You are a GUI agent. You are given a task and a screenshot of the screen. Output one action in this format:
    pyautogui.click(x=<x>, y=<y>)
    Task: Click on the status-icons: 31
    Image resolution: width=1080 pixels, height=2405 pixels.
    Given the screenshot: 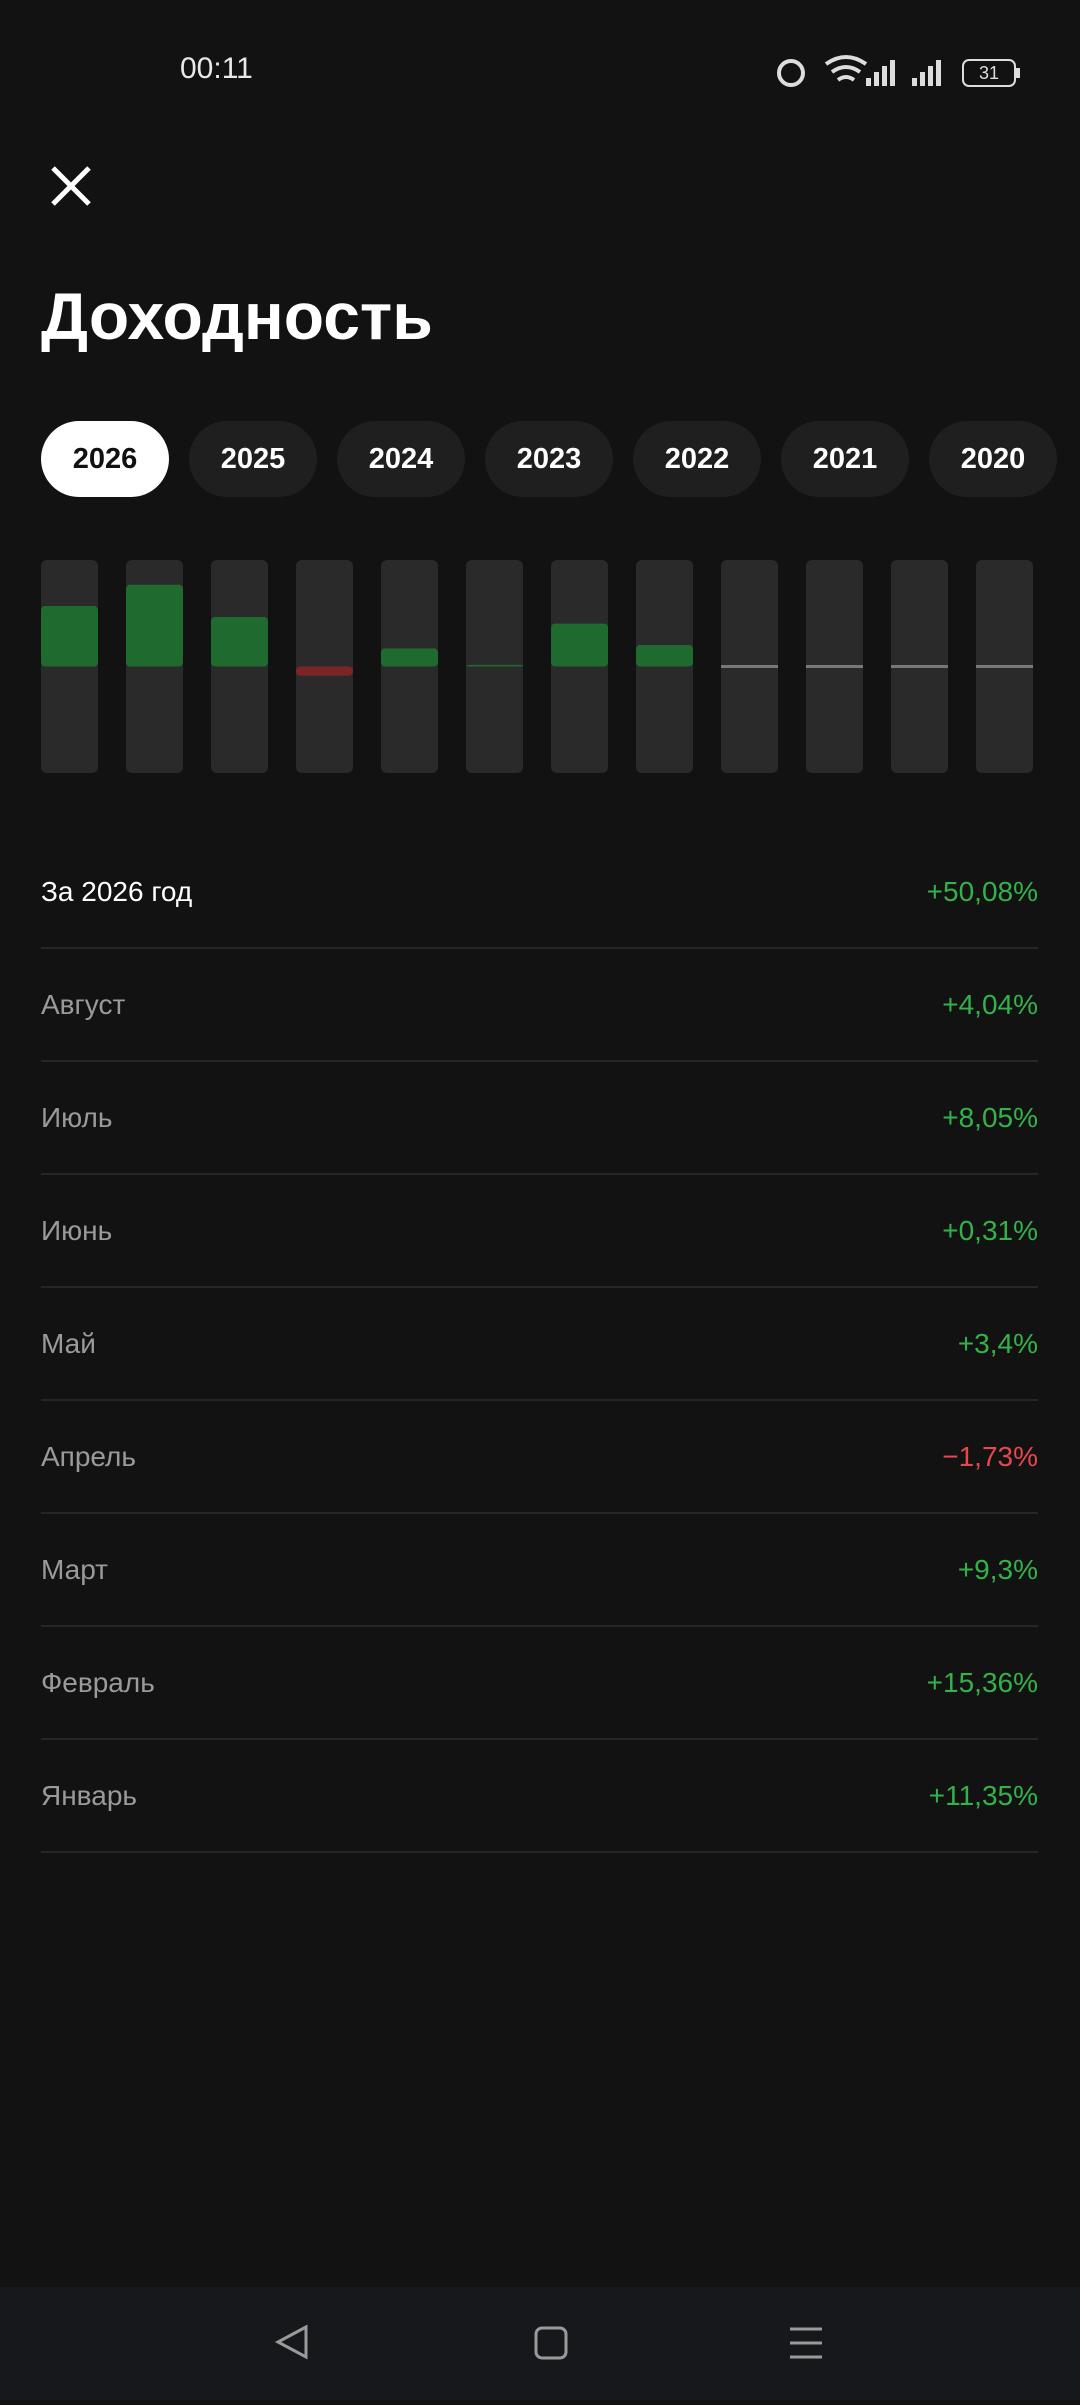 What is the action you would take?
    pyautogui.click(x=898, y=71)
    